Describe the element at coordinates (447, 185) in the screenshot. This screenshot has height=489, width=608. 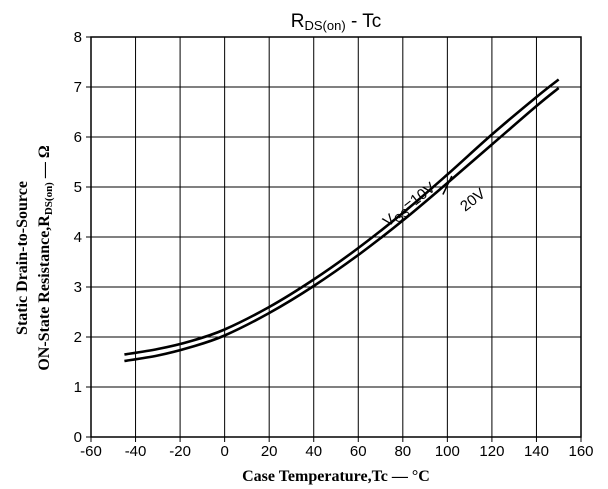
I see `annotation-leader` at that location.